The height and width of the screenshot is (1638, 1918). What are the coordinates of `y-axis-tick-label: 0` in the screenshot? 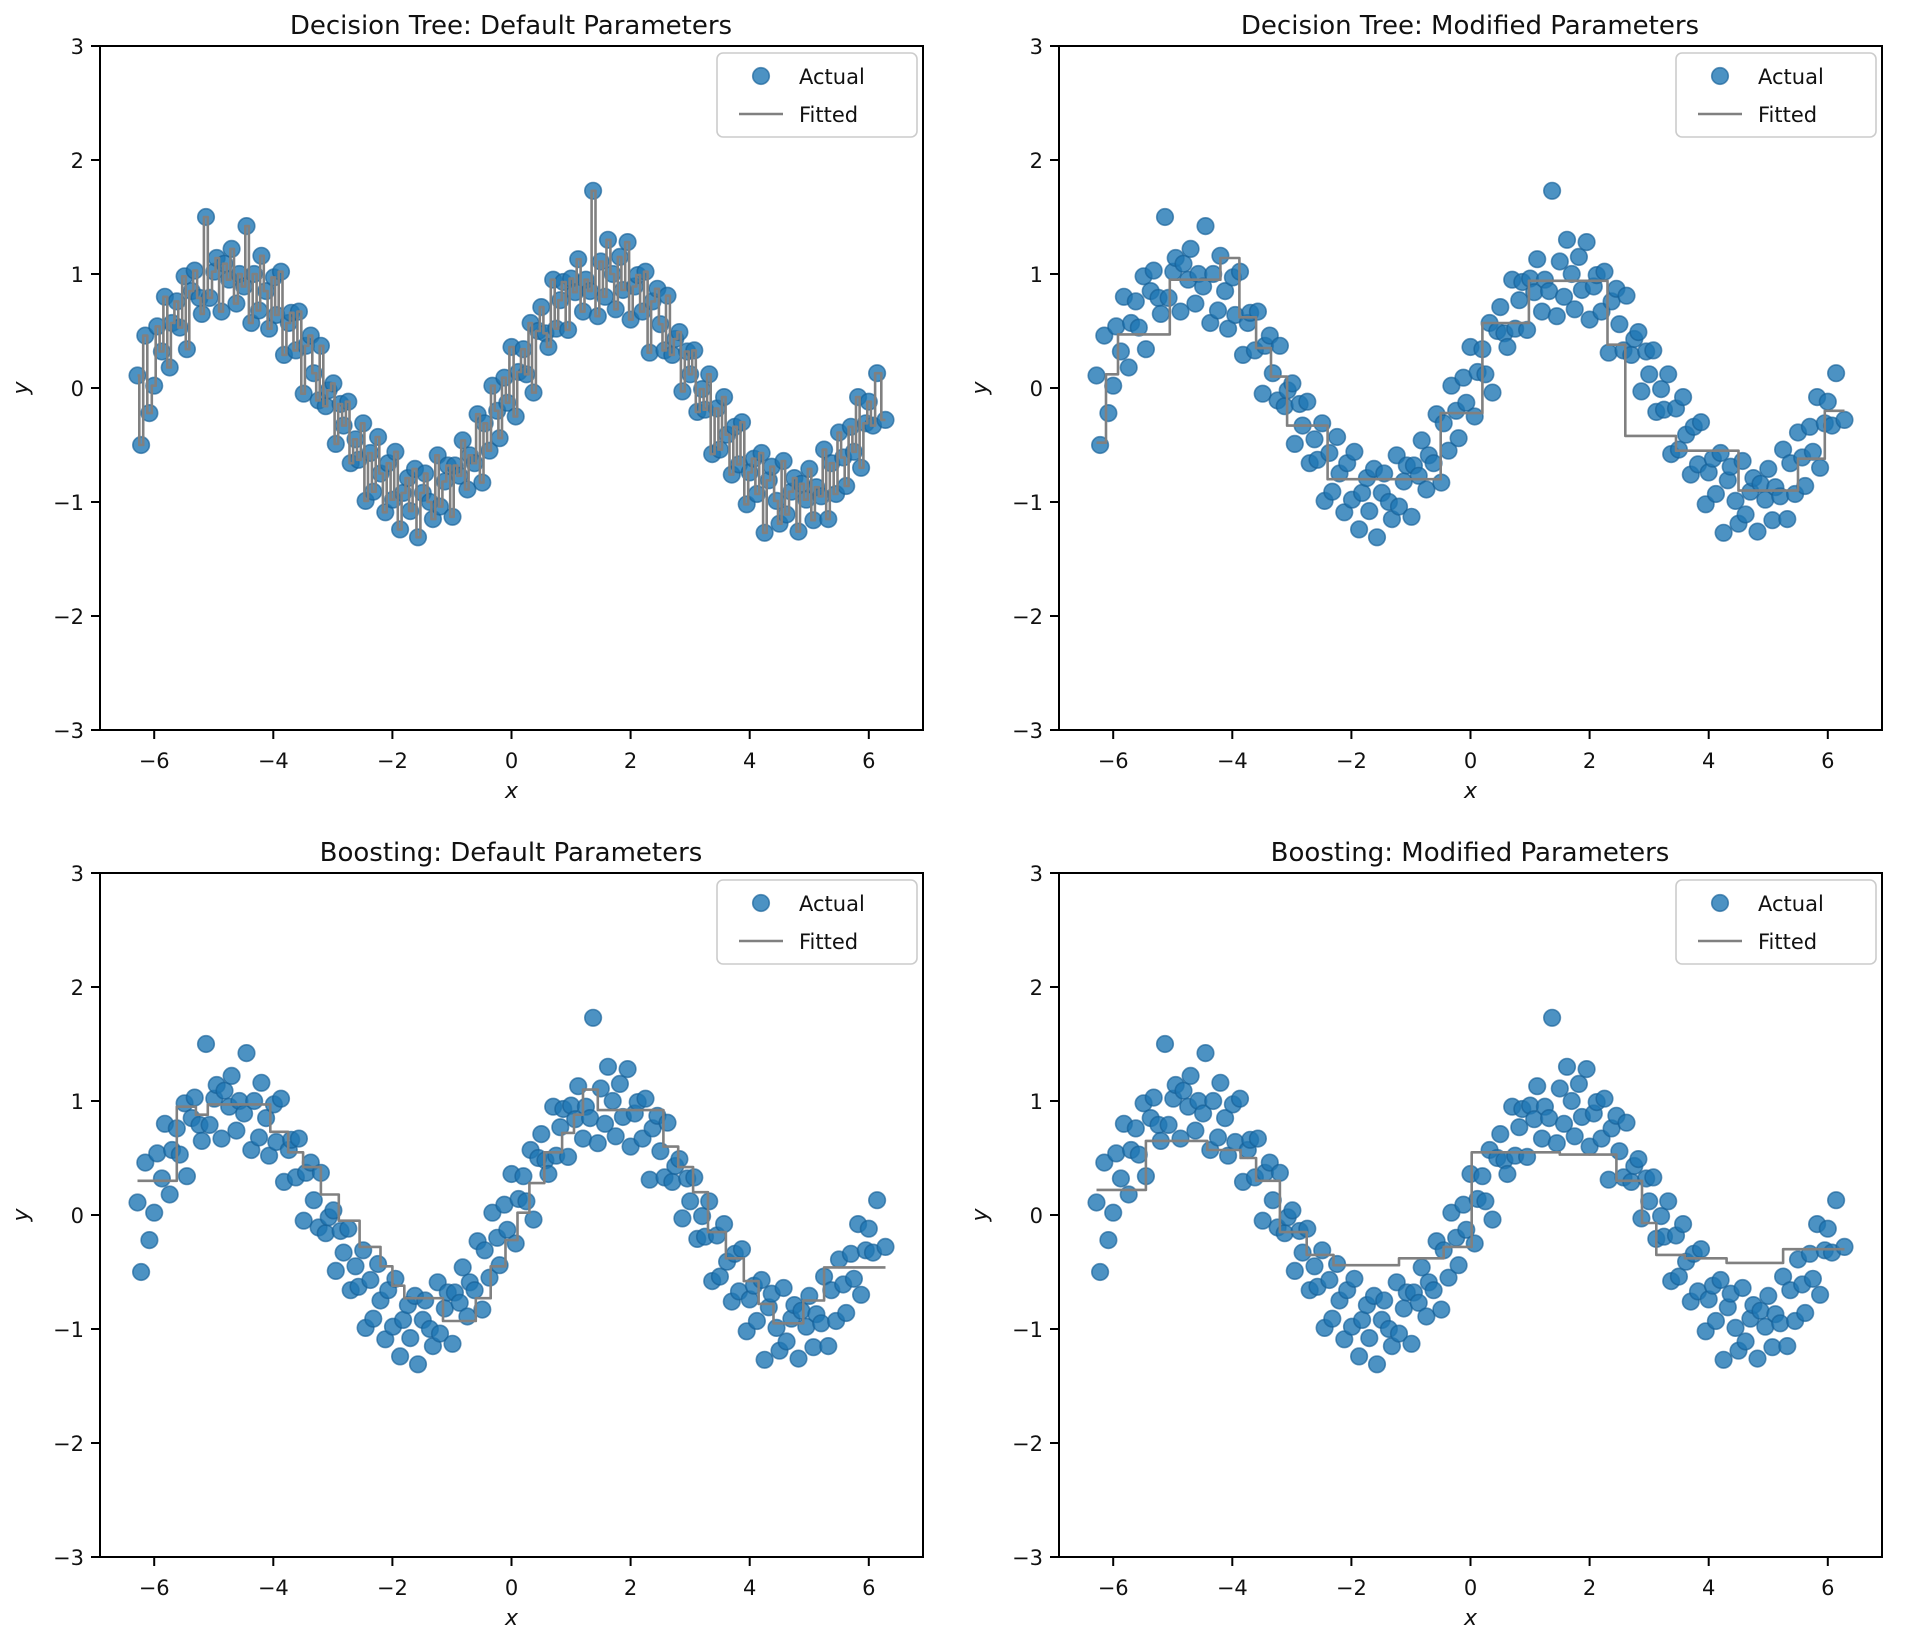 It's located at (77, 1216).